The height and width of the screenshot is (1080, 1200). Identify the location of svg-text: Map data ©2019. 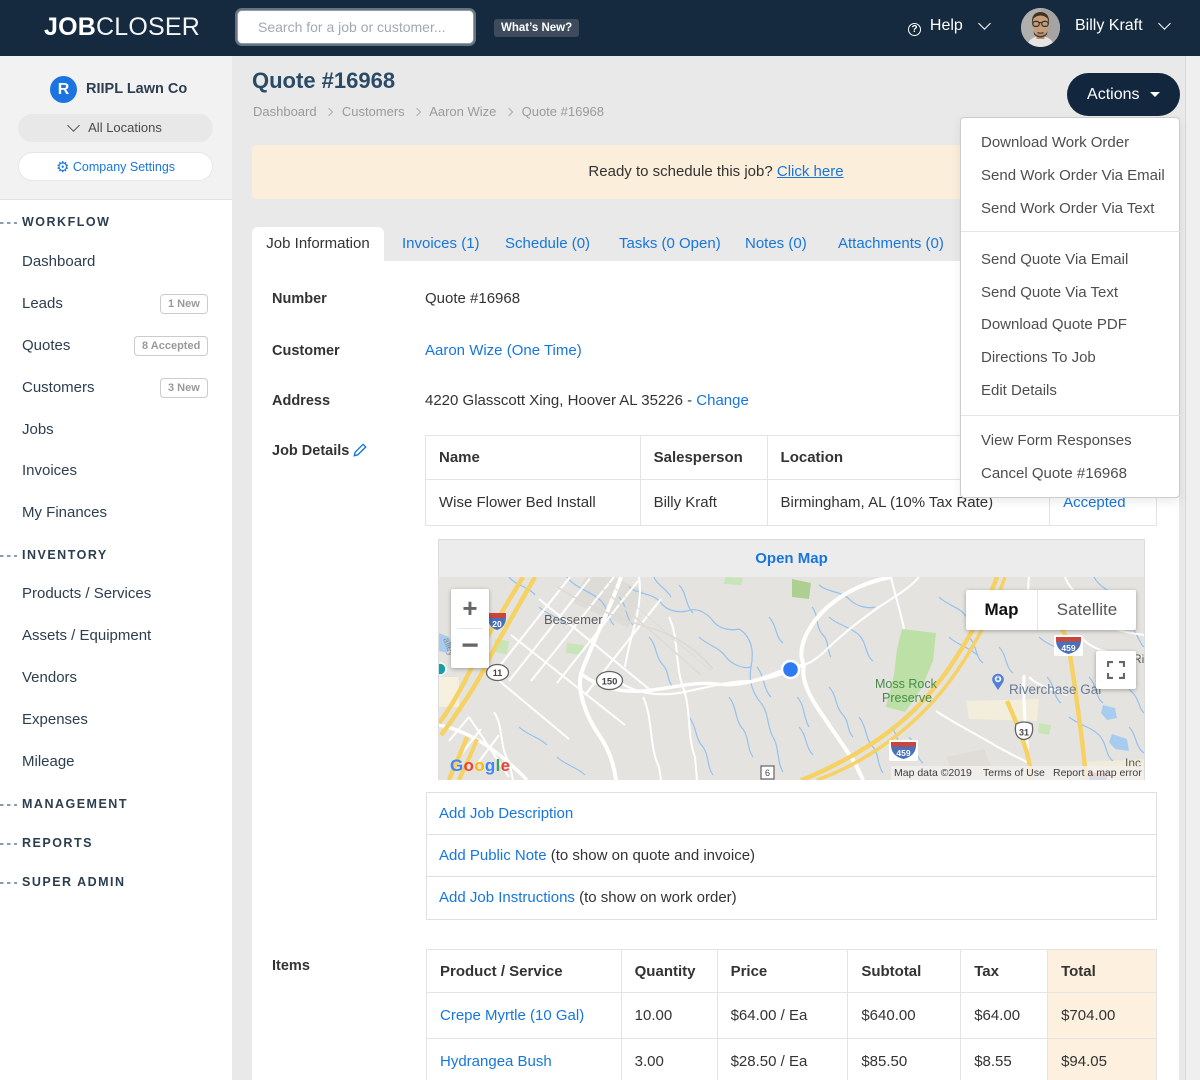
(933, 773).